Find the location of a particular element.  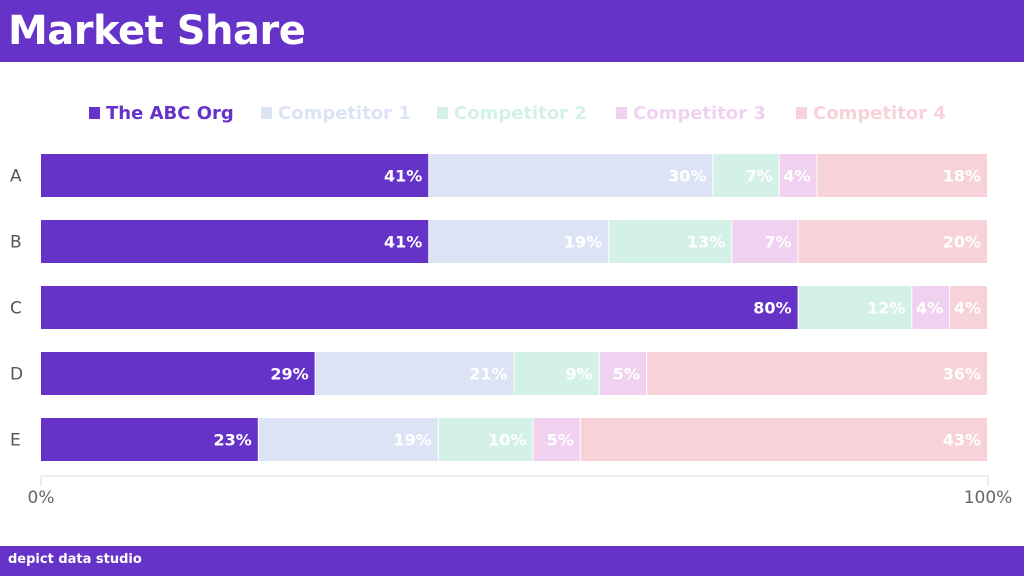

data-label-a-series-4: 18% is located at coordinates (962, 176).